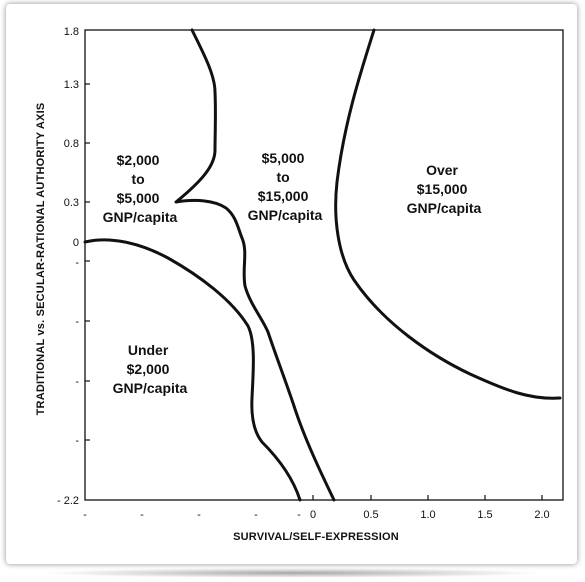  I want to click on y-tick-label: 1.8, so click(71, 32).